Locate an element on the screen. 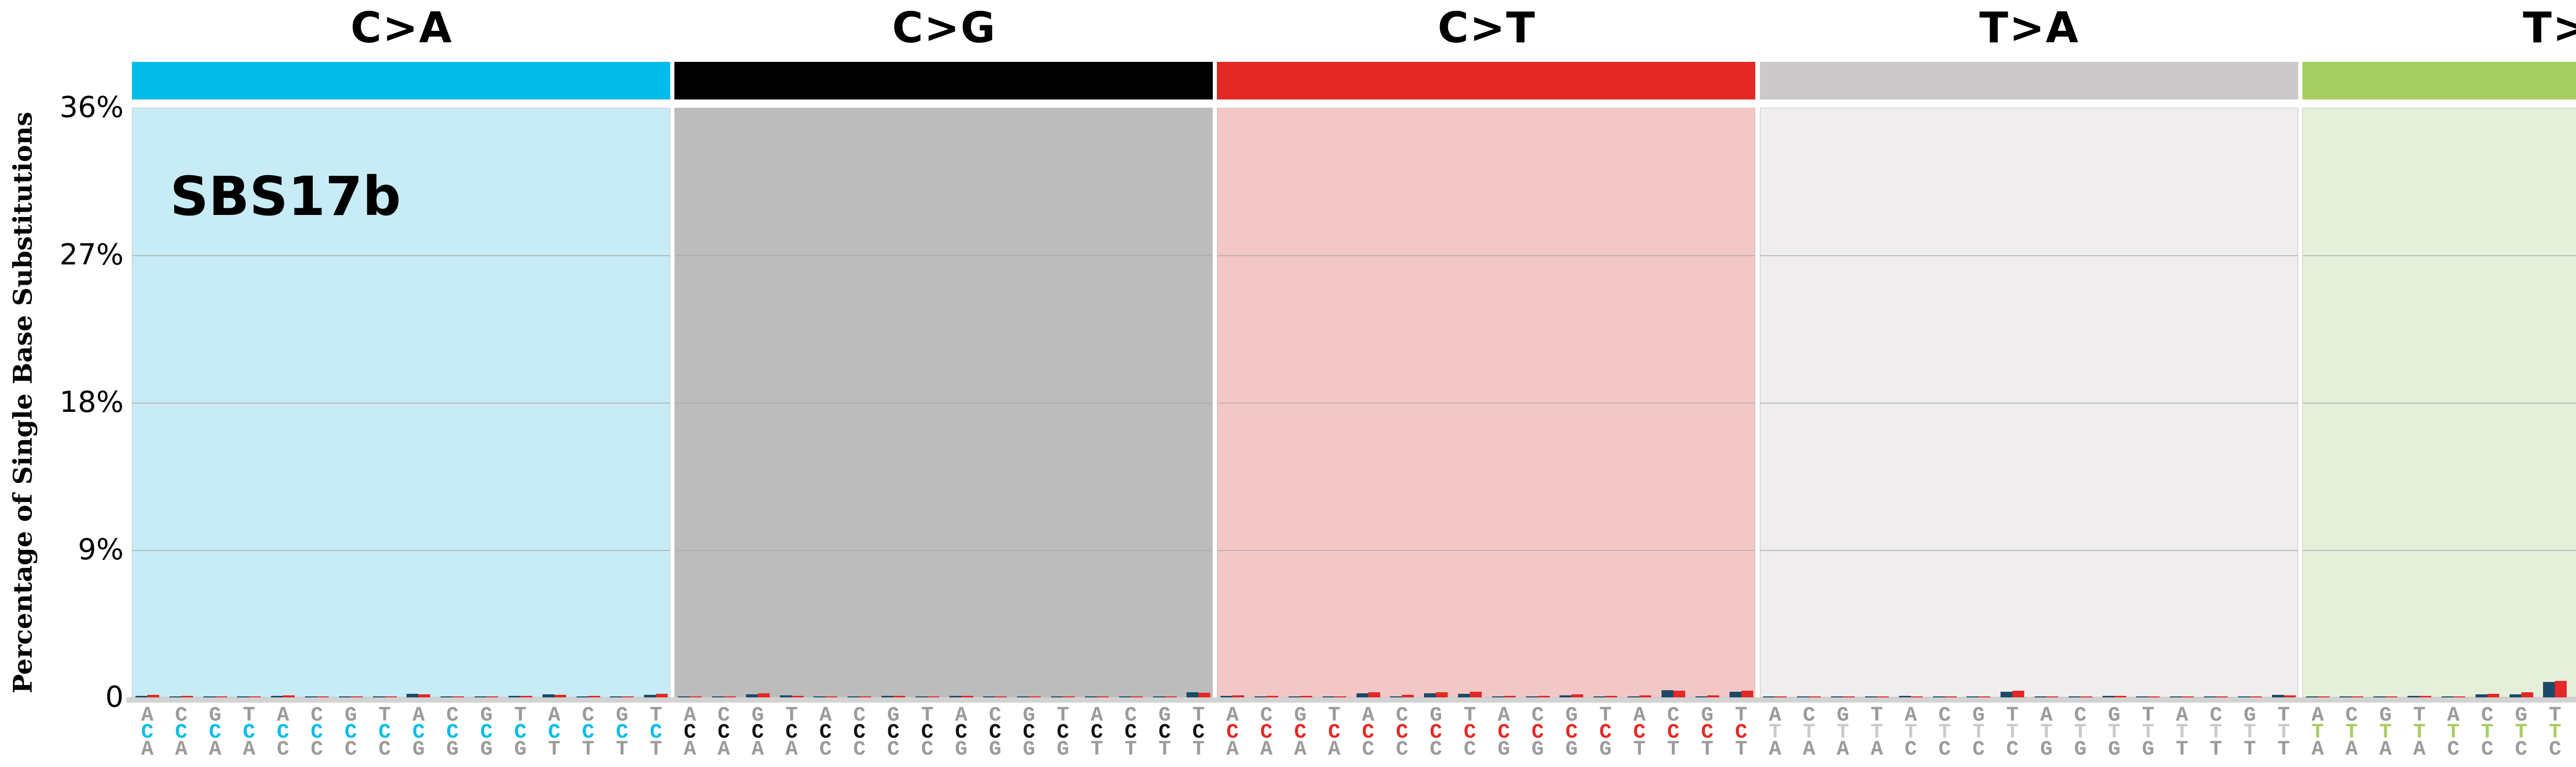 The height and width of the screenshot is (767, 2576). gridline-9pct is located at coordinates (2029, 550).